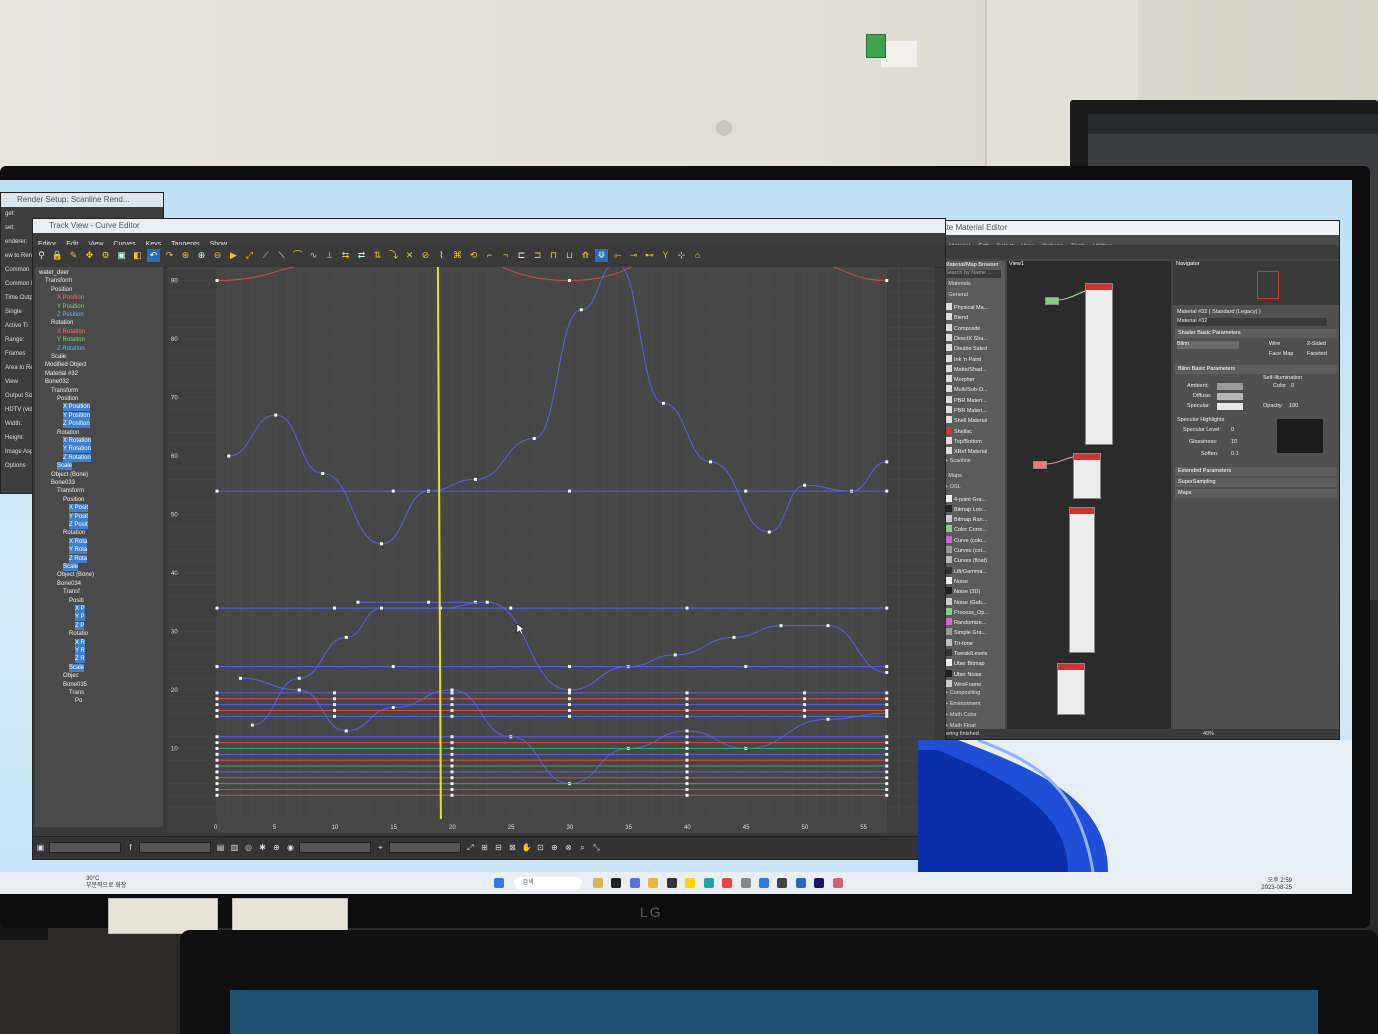  I want to click on toolbar-tool-icon: Y, so click(665, 255).